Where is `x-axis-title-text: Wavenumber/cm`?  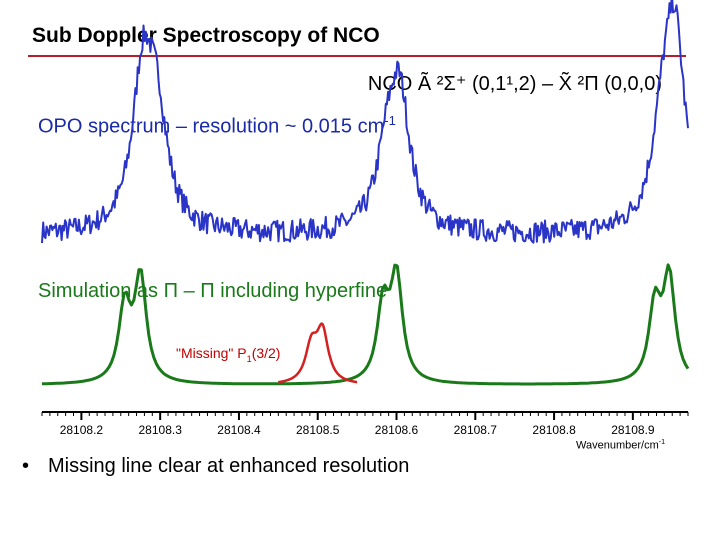
x-axis-title-text: Wavenumber/cm is located at coordinates (617, 445).